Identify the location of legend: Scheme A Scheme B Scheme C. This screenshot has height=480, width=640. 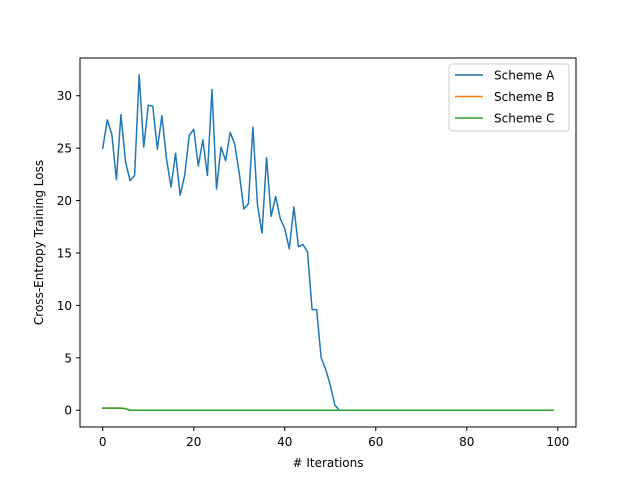
(509, 97).